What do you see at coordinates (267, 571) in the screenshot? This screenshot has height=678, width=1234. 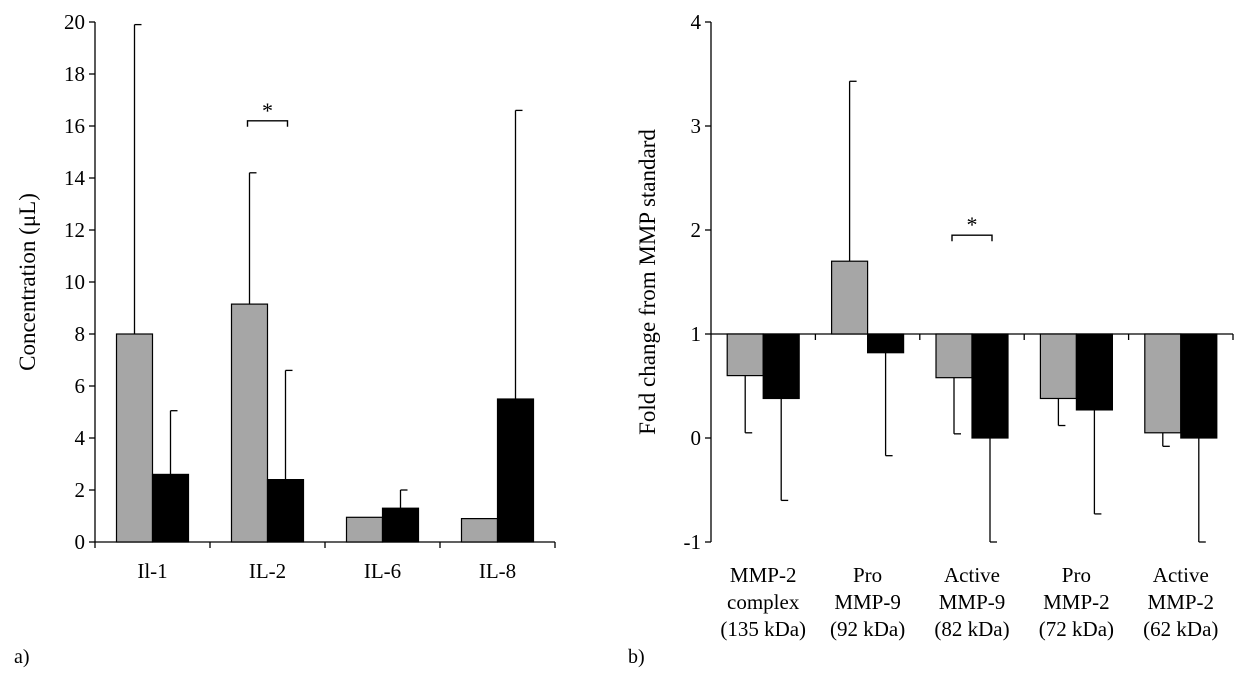 I see `x-category-label: IL-2` at bounding box center [267, 571].